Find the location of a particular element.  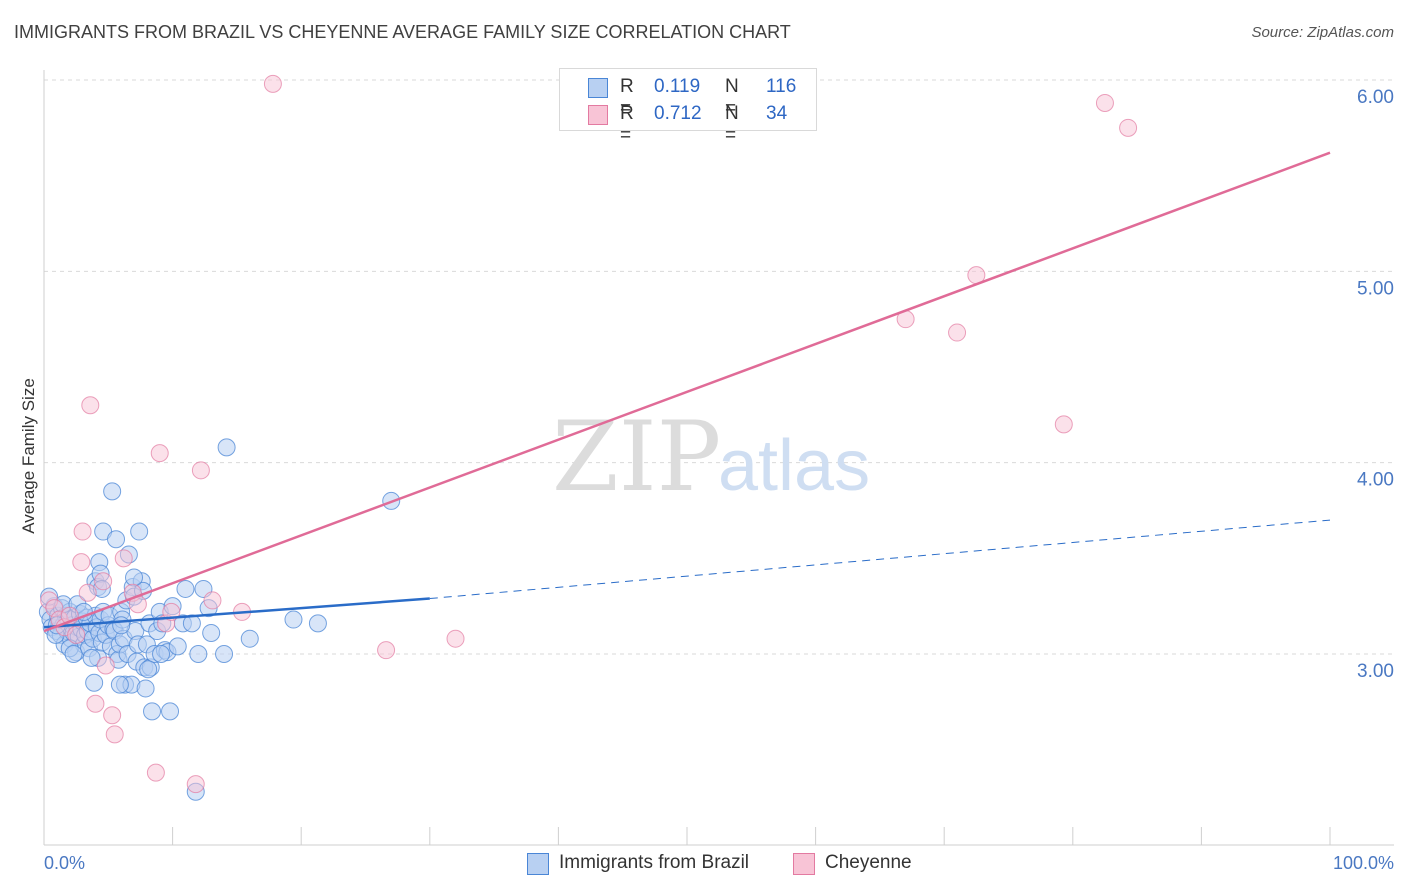

brazil-trend-extension is located at coordinates (880, 559).